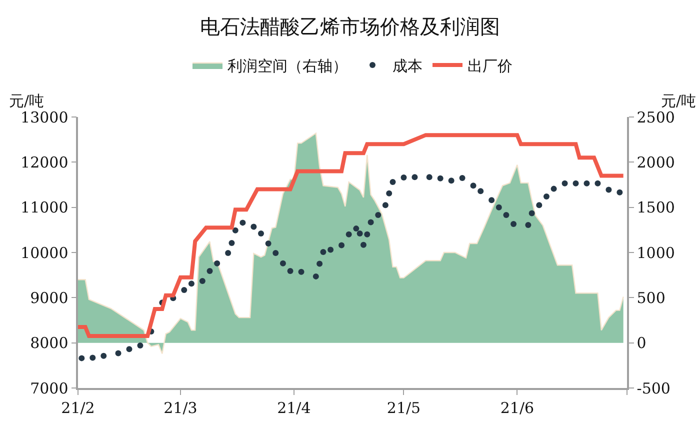  I want to click on legend-label: 出厂价, so click(490, 65).